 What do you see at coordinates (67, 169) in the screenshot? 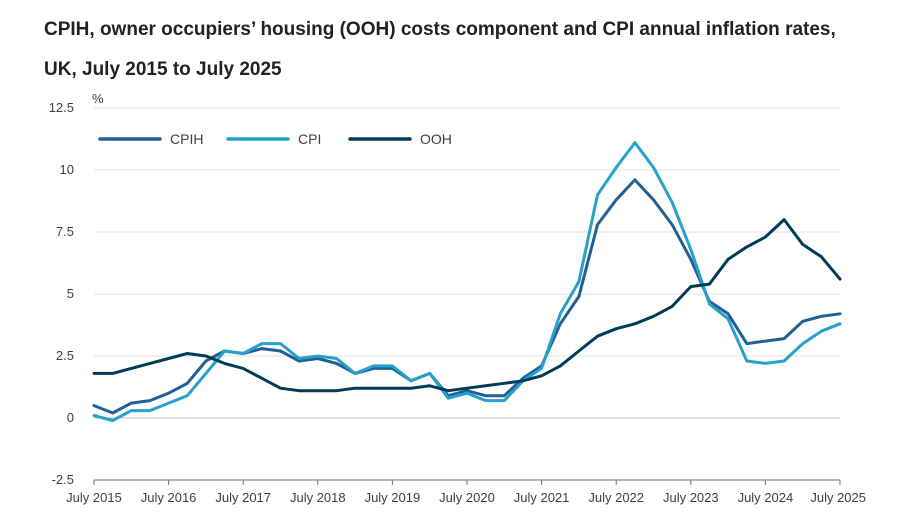
I see `y-tick-label: 10` at bounding box center [67, 169].